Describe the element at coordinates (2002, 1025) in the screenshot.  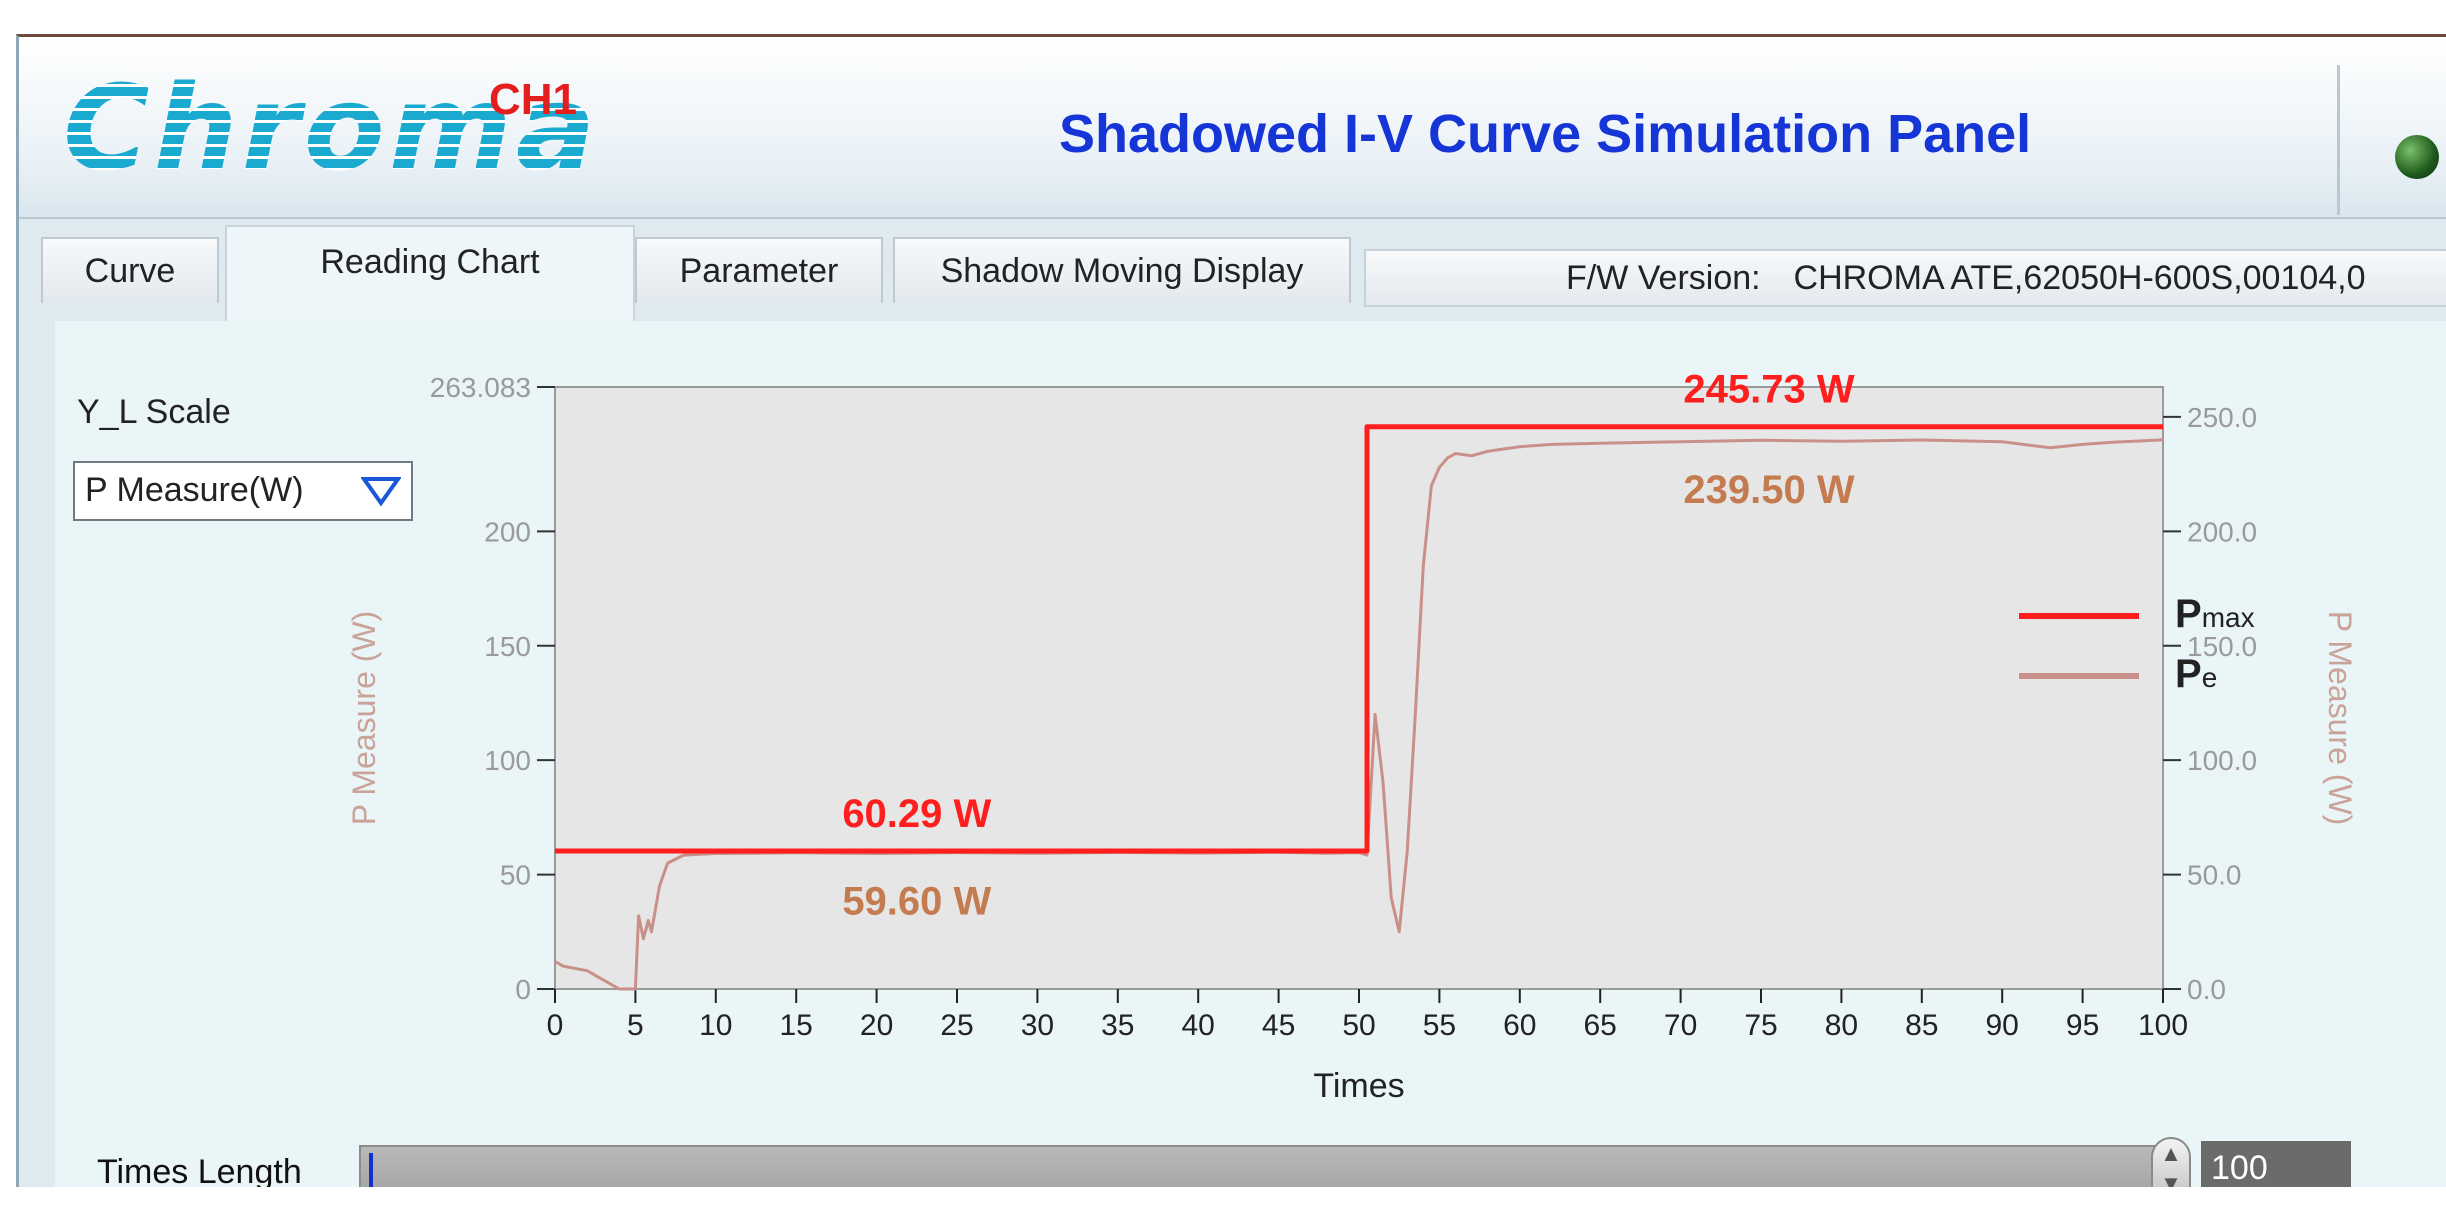
I see `x-tick-label: 90` at that location.